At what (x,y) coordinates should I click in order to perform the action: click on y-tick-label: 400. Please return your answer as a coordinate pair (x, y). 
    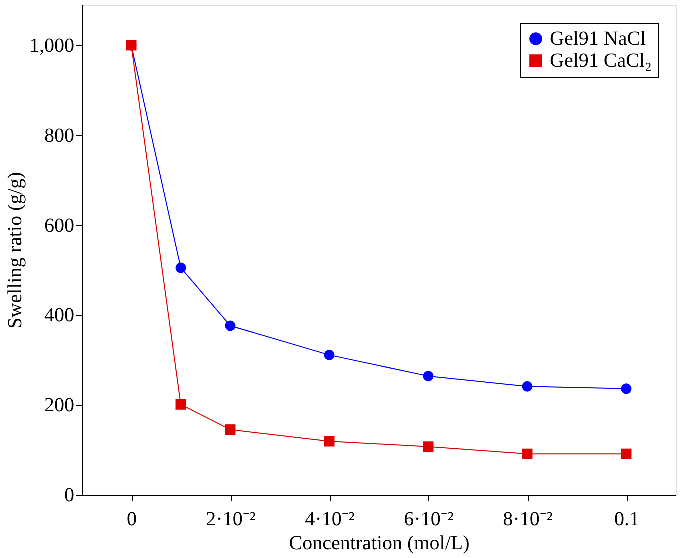
    Looking at the image, I should click on (59, 315).